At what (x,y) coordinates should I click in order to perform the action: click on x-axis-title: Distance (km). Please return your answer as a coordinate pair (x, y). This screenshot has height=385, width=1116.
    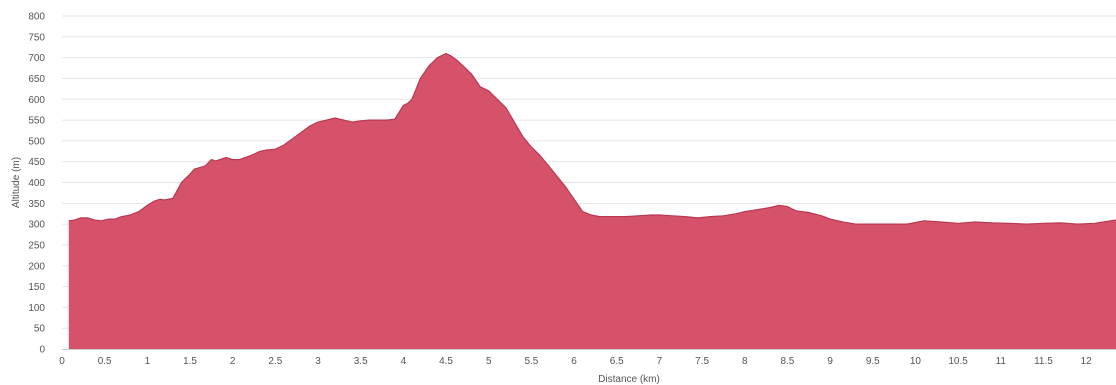
    Looking at the image, I should click on (629, 379).